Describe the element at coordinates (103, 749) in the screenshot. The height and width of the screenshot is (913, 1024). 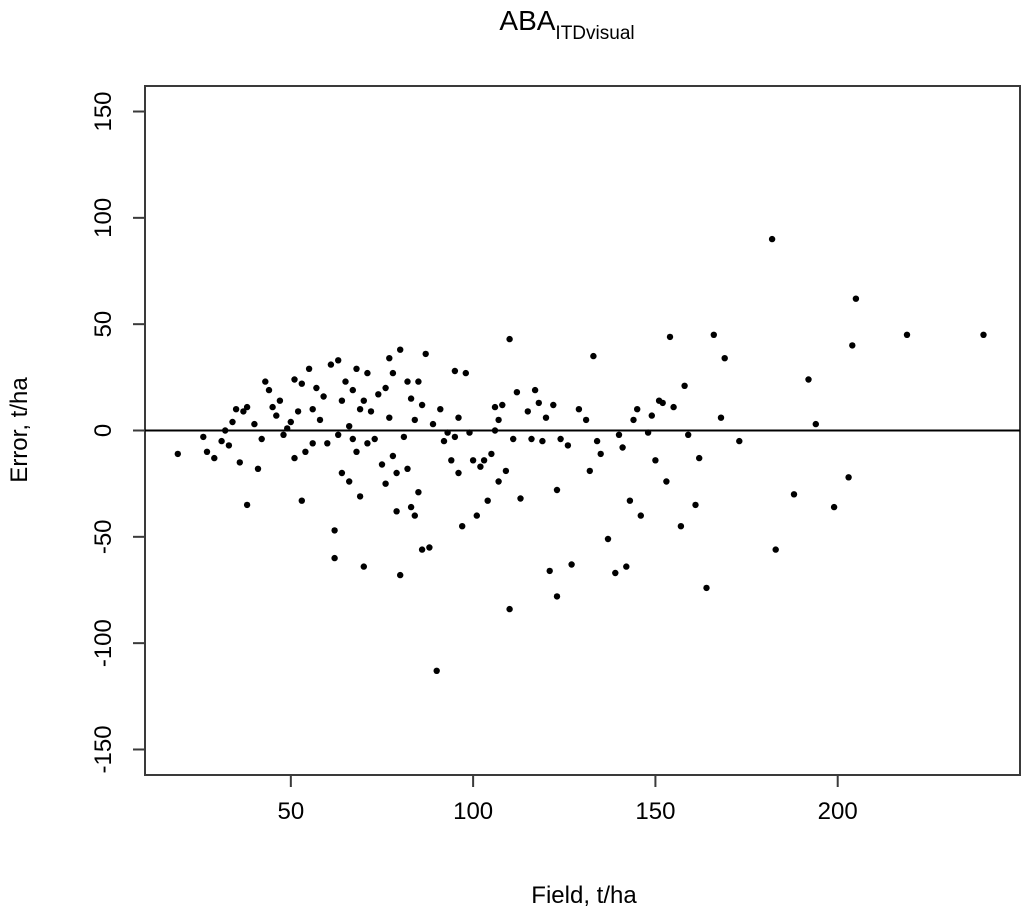
I see `y-tick-label: -150` at that location.